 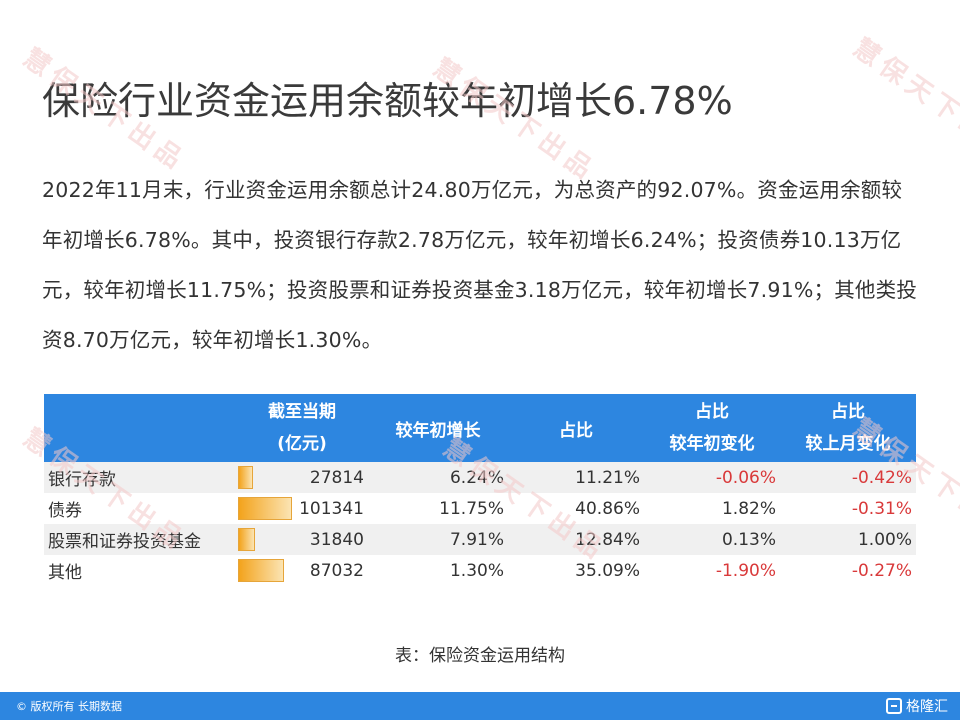 What do you see at coordinates (438, 570) in the screenshot?
I see `growth-cell: 1.30%` at bounding box center [438, 570].